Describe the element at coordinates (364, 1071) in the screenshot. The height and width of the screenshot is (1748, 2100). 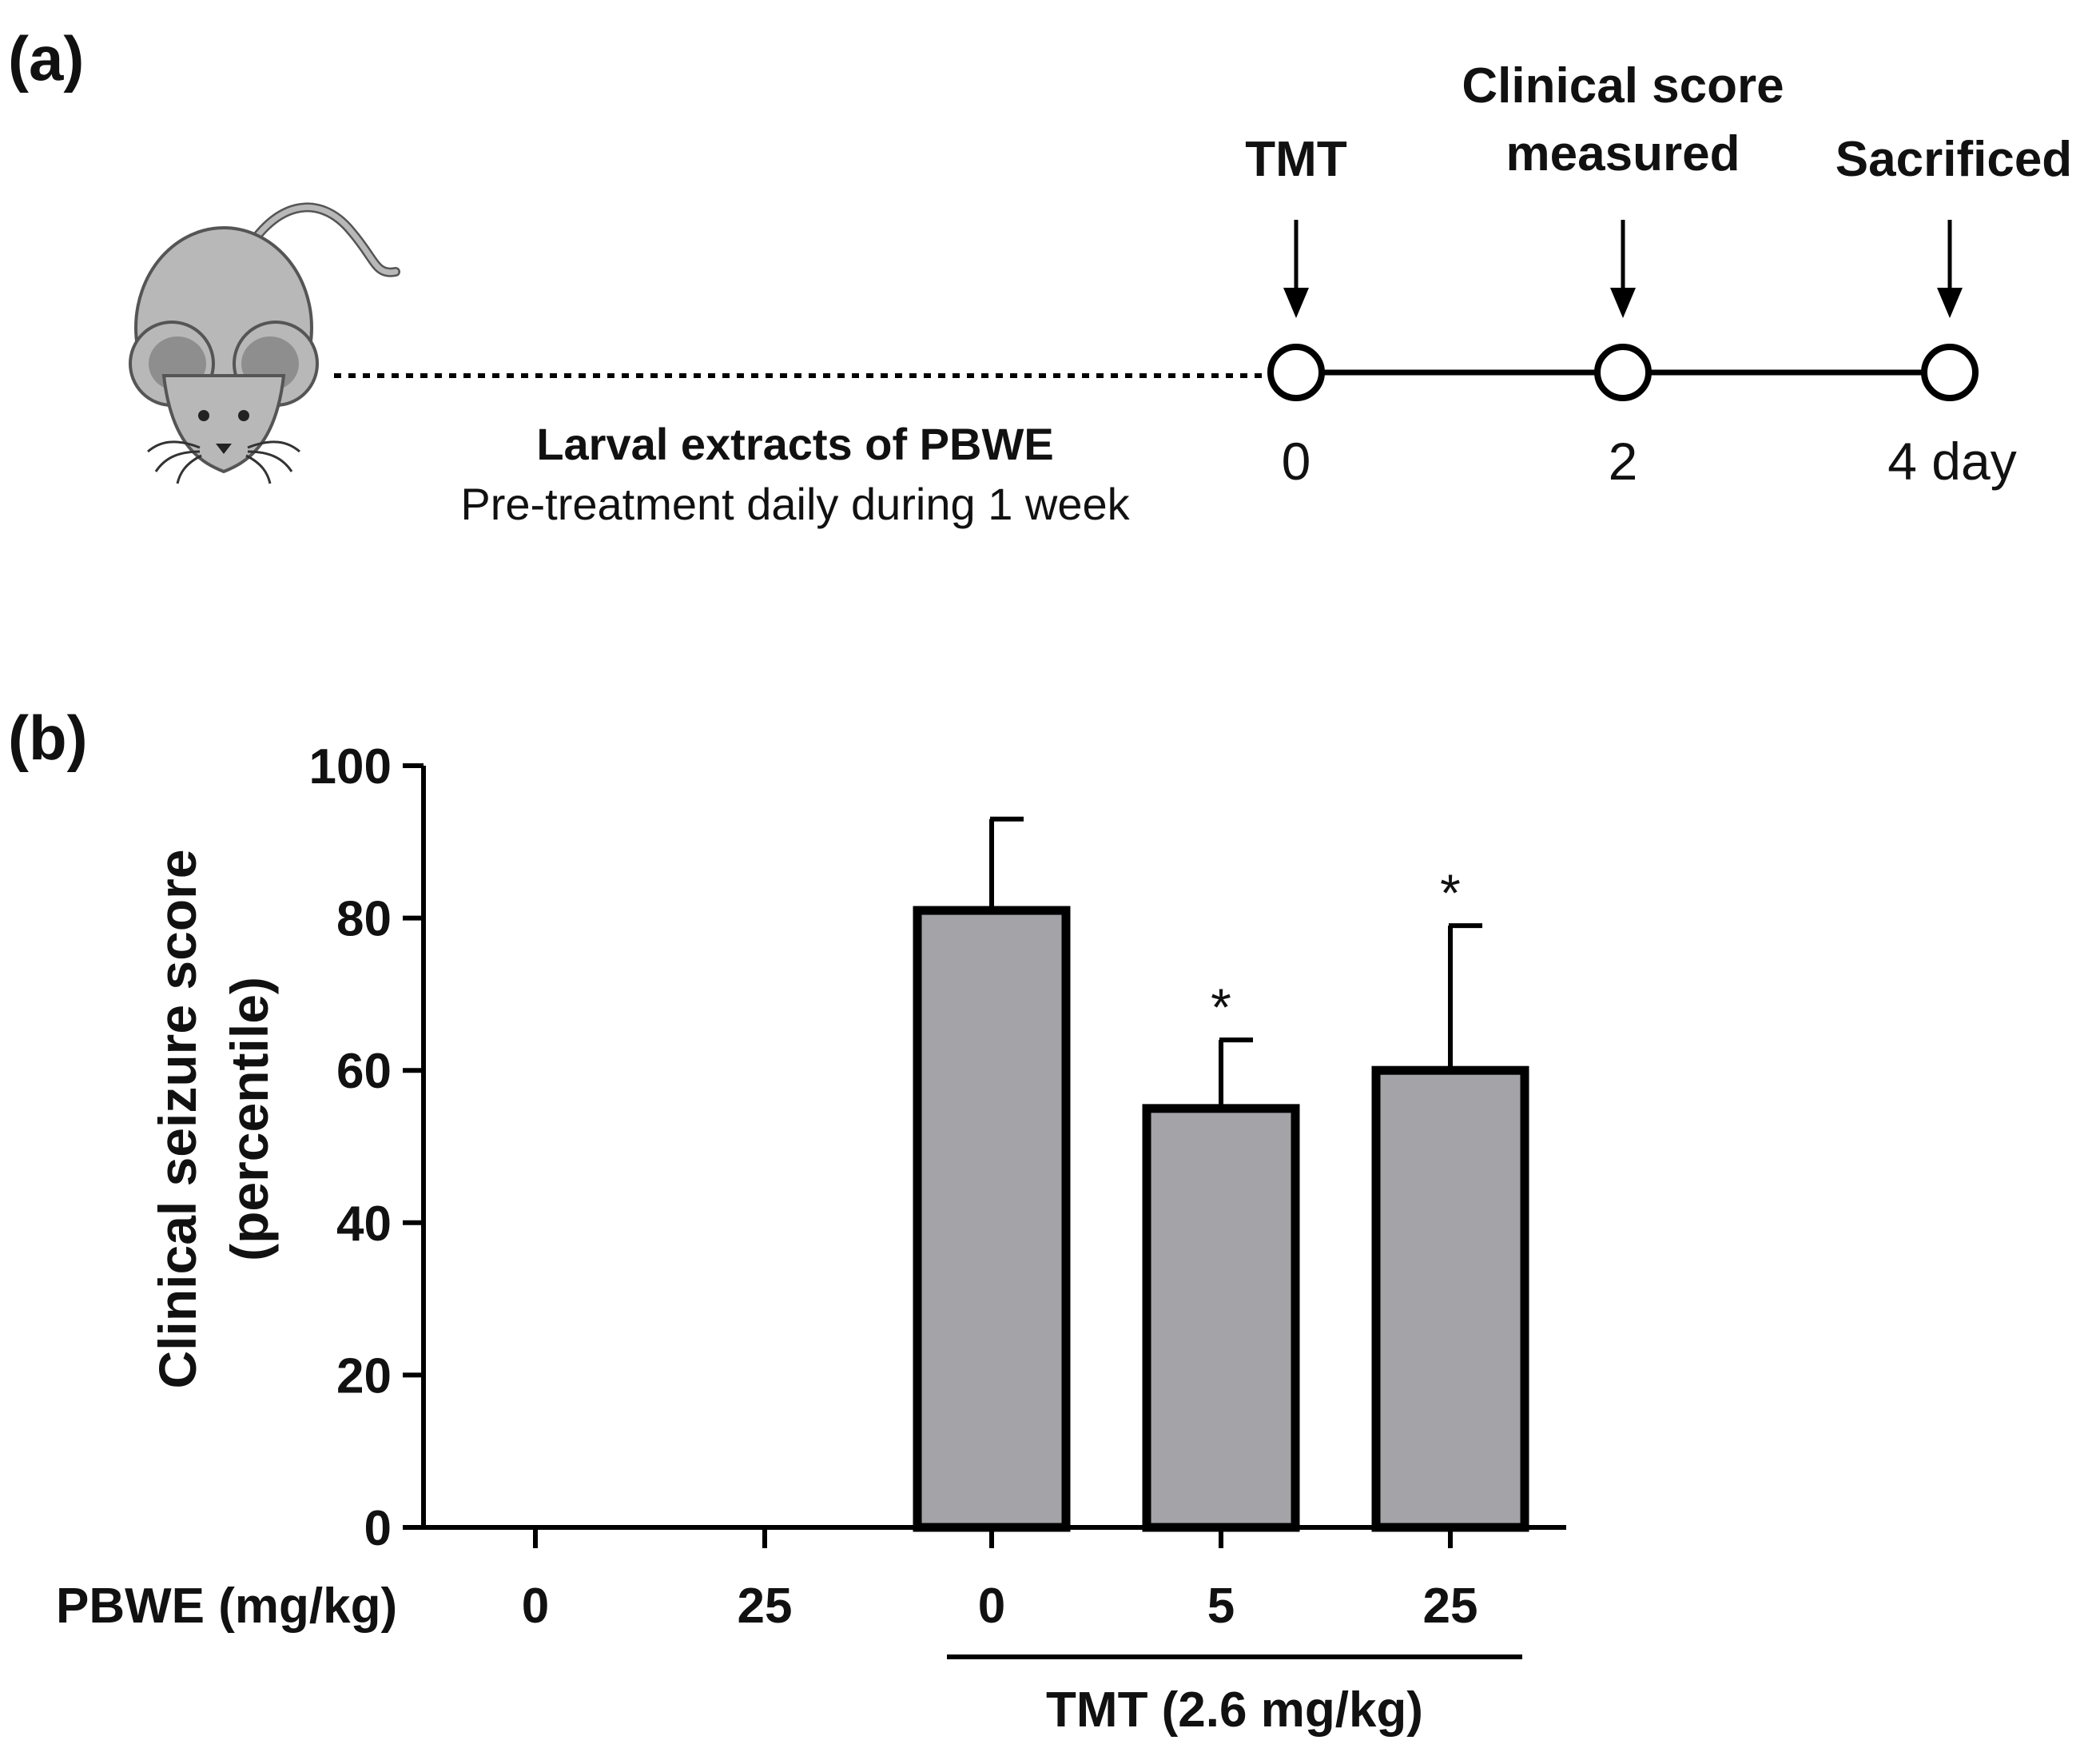
I see `y-tick-label: 60` at that location.